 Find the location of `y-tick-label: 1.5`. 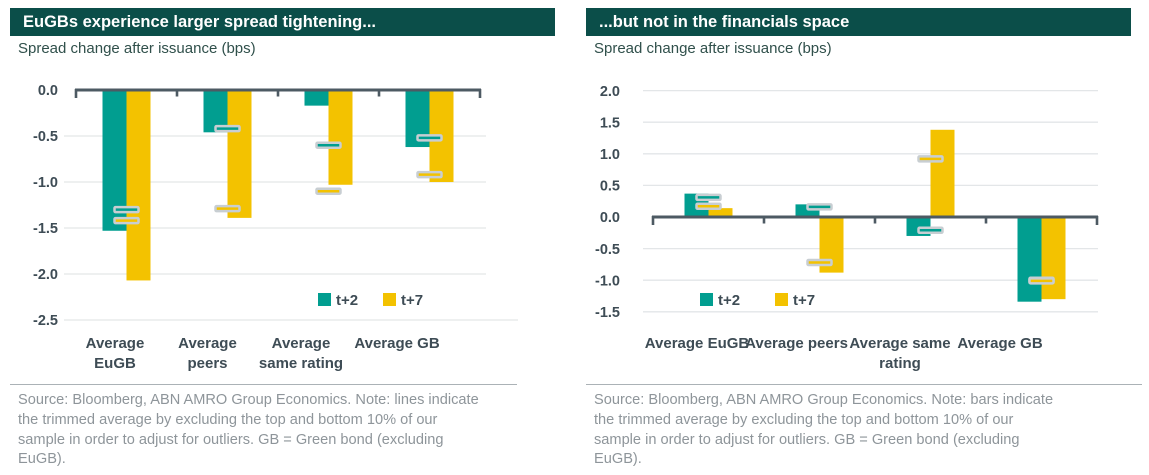

y-tick-label: 1.5 is located at coordinates (610, 123).